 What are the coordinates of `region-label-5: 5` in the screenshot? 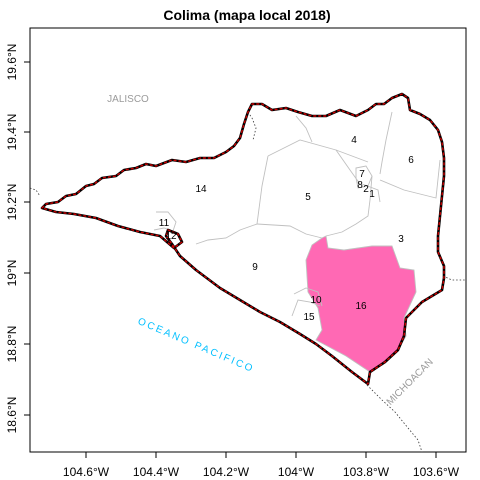 It's located at (308, 197).